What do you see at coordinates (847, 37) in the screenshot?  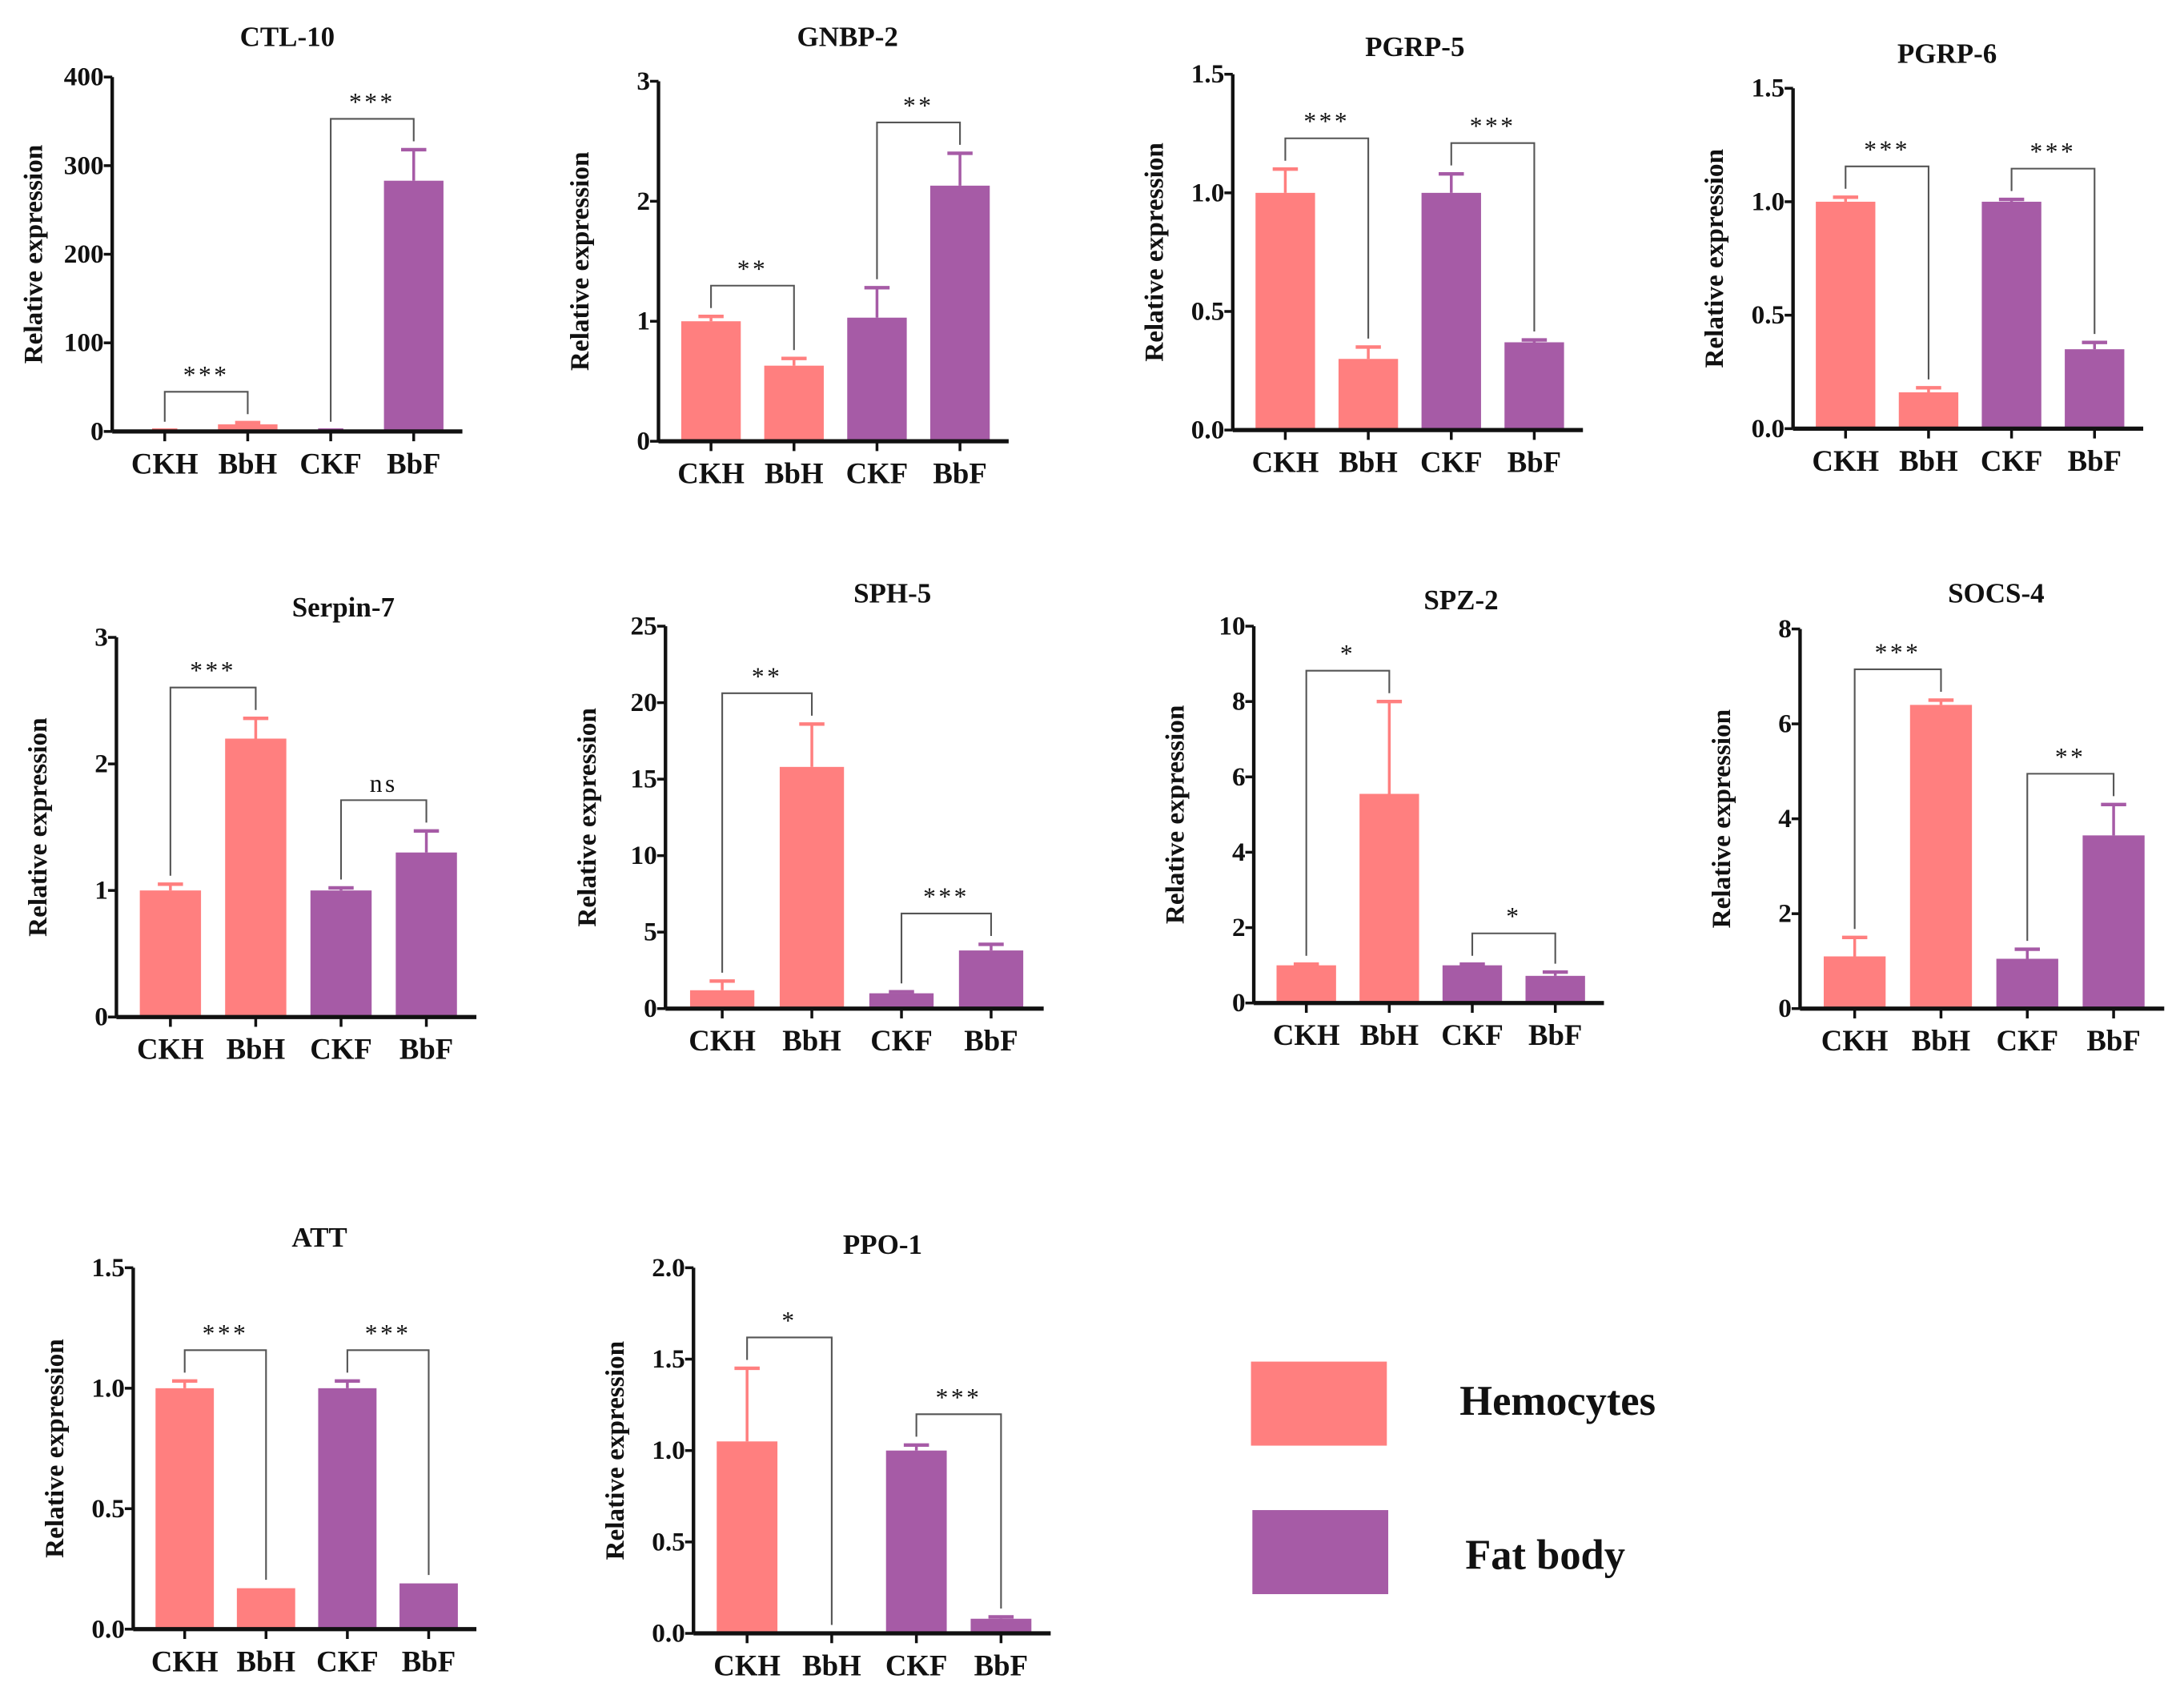 I see `chart-title: GNBP-2` at bounding box center [847, 37].